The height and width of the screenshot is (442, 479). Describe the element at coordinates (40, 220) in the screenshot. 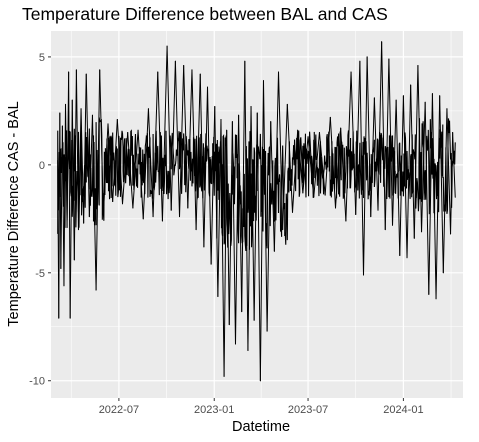

I see `y-axis: 5 0 -5 -10` at that location.